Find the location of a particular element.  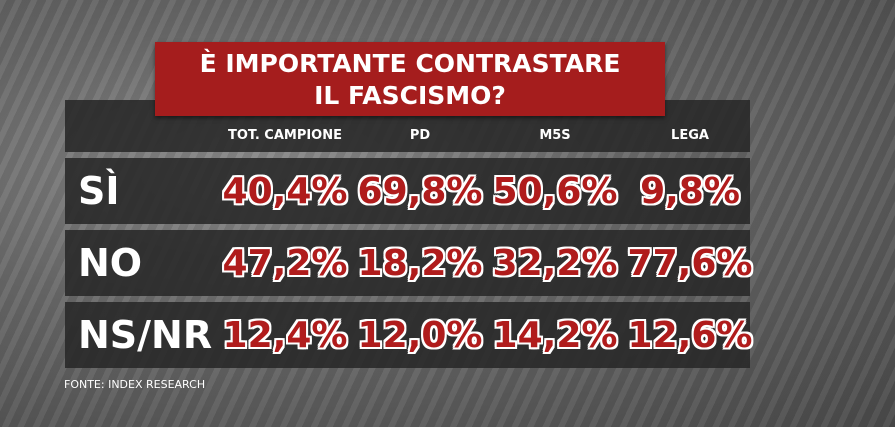

cell-value: 47,2% is located at coordinates (285, 263).